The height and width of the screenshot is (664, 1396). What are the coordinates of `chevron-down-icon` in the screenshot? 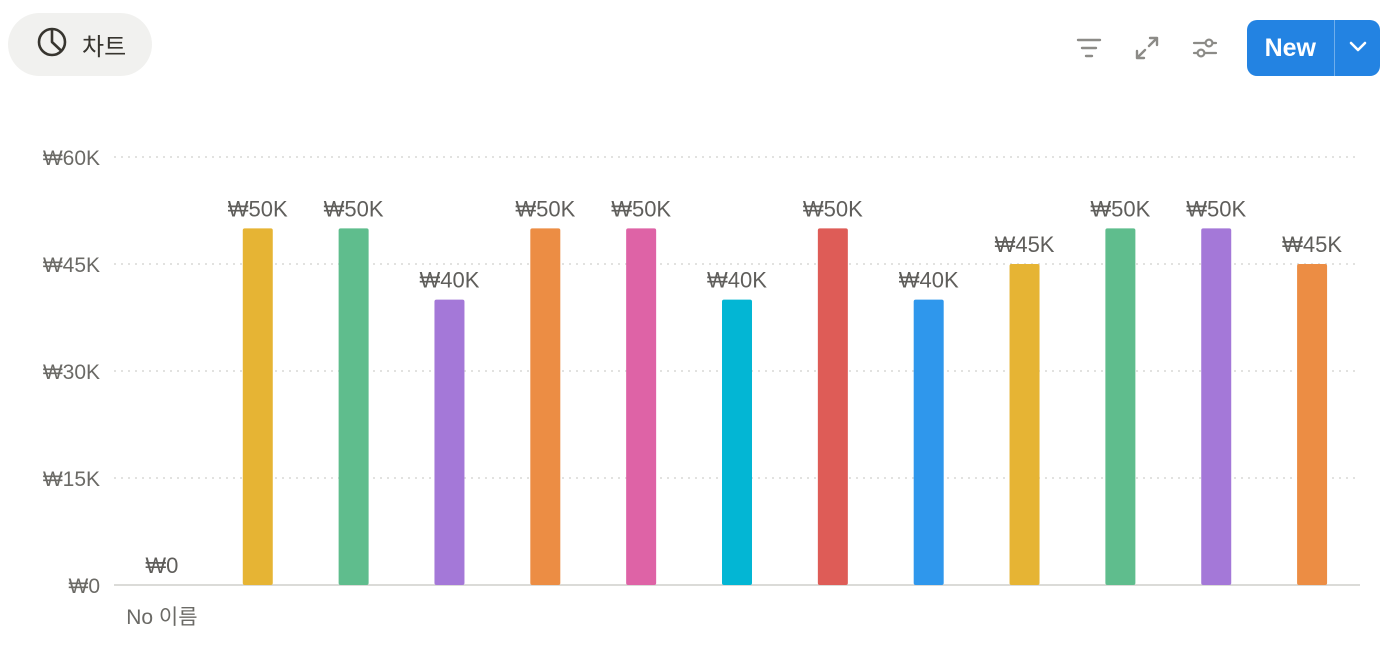 It's located at (1358, 48).